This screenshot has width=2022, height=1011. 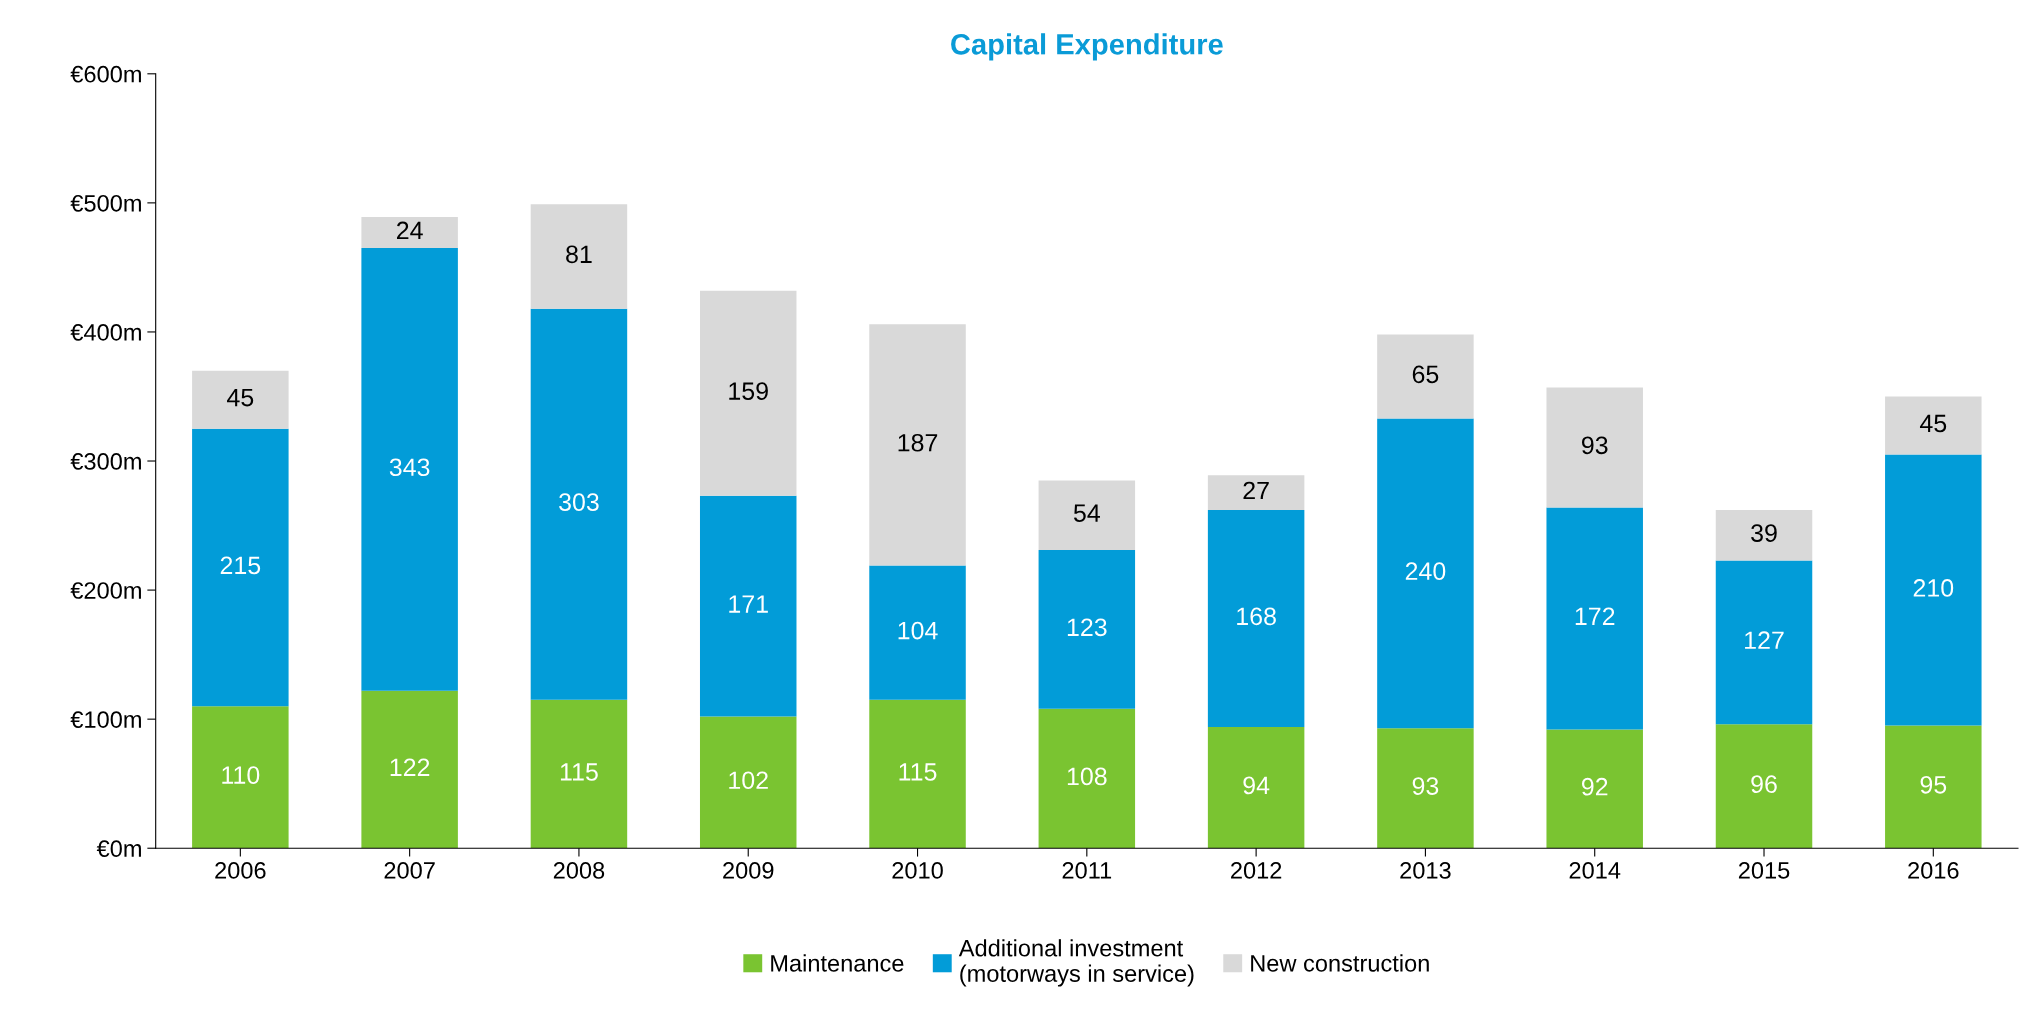 I want to click on data-label: 171, so click(x=748, y=604).